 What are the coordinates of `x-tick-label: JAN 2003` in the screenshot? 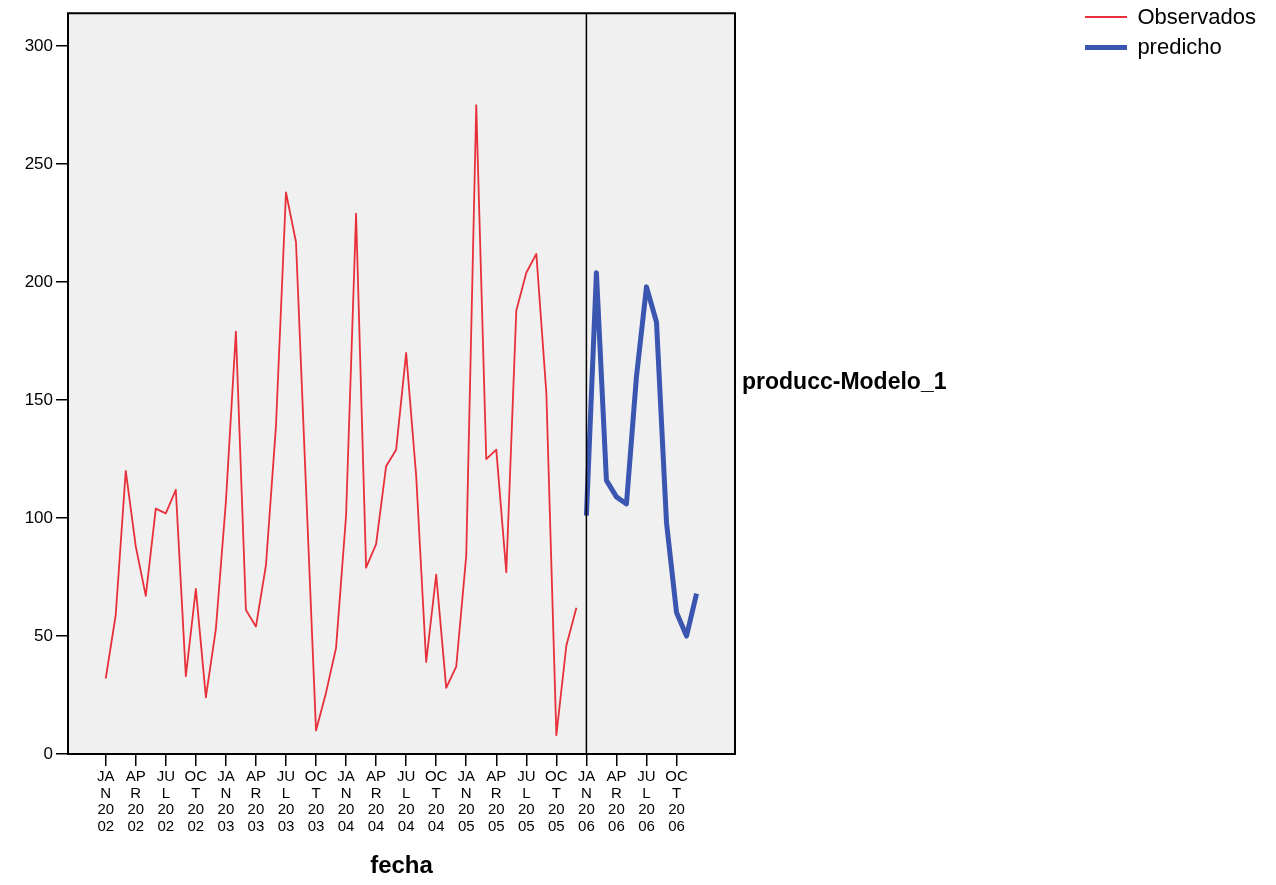 It's located at (226, 800).